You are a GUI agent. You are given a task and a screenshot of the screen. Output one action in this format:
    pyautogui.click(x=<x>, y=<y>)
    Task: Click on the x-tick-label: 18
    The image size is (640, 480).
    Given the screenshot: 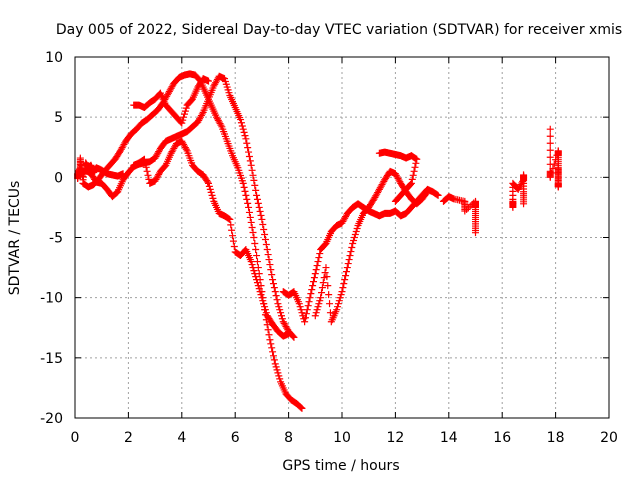 What is the action you would take?
    pyautogui.click(x=556, y=438)
    